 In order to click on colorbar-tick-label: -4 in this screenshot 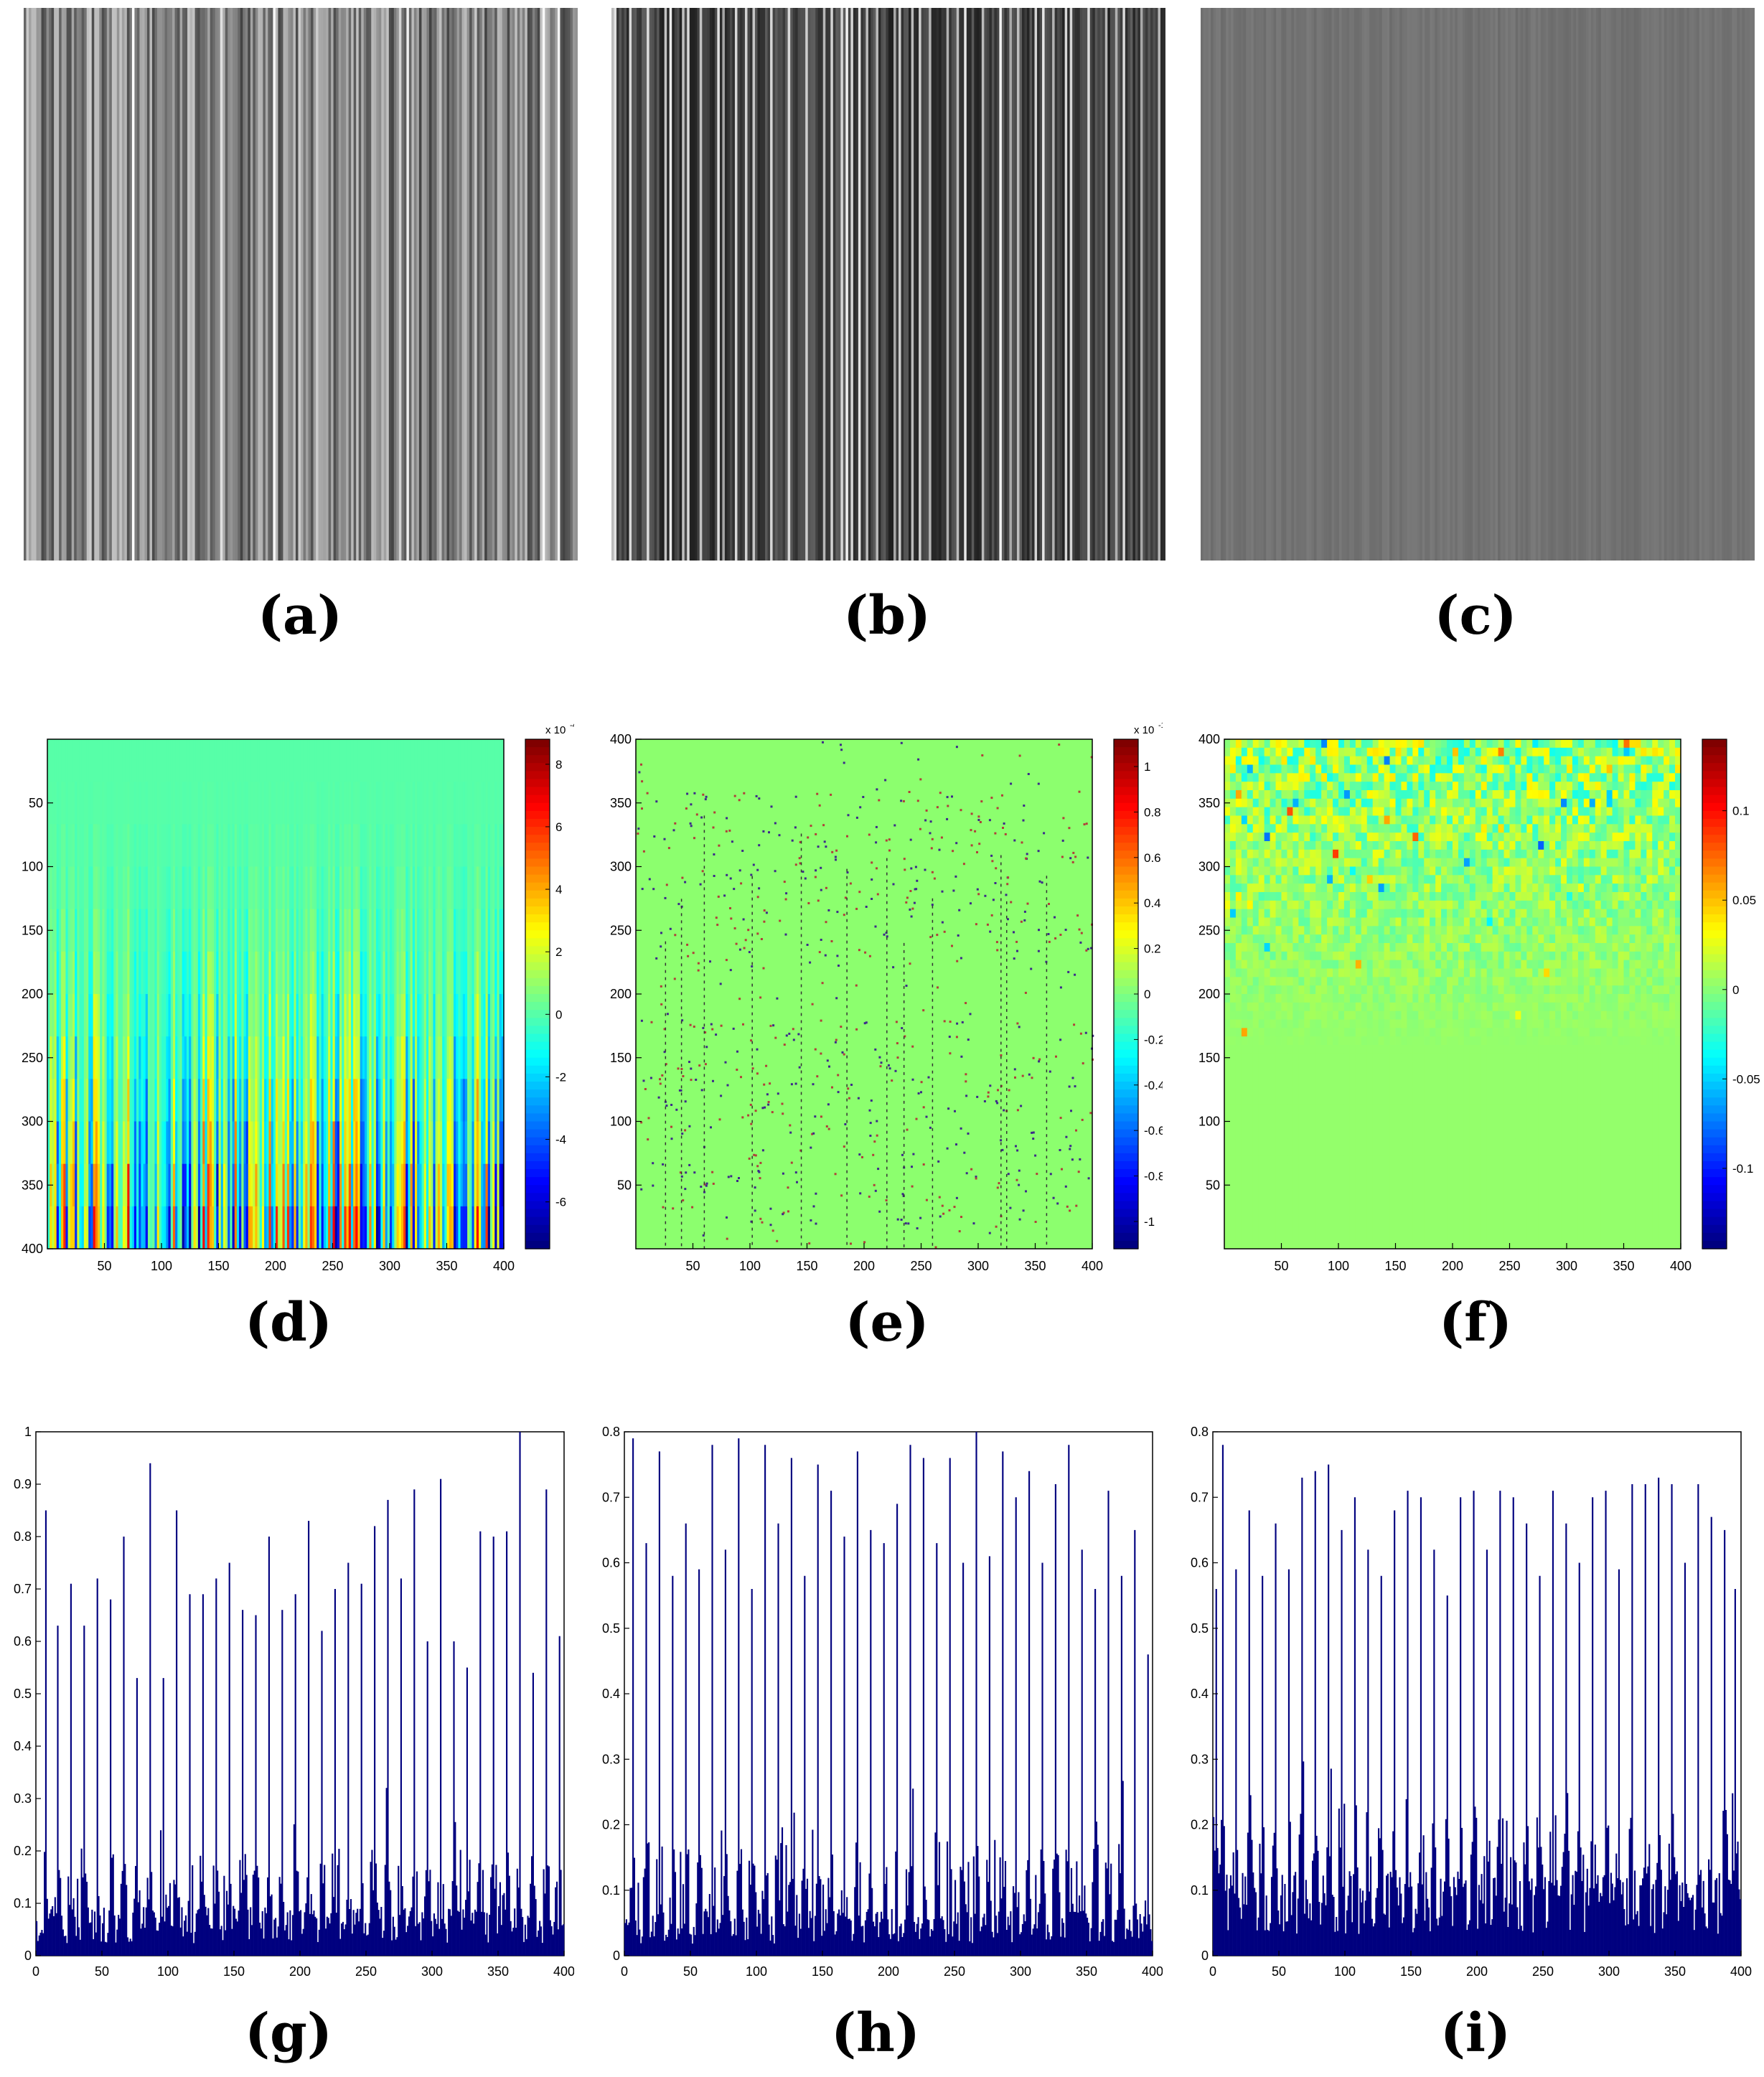, I will do `click(560, 1140)`.